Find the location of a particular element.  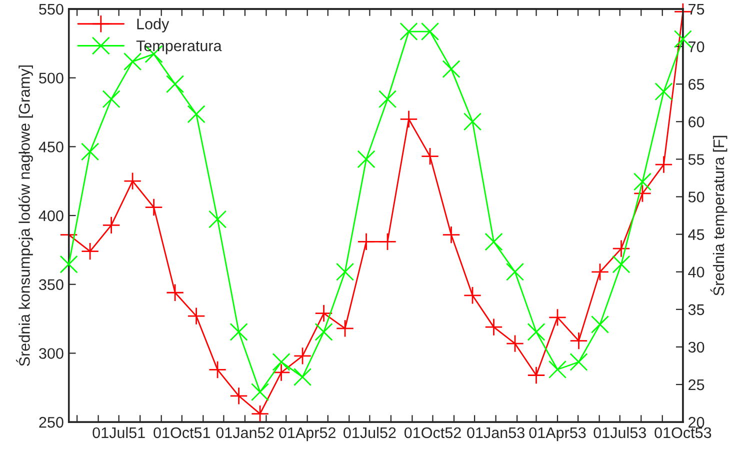

y-axis-title: Średnia konsumpcja lodów nagłowe [Gramy] is located at coordinates (24, 215).